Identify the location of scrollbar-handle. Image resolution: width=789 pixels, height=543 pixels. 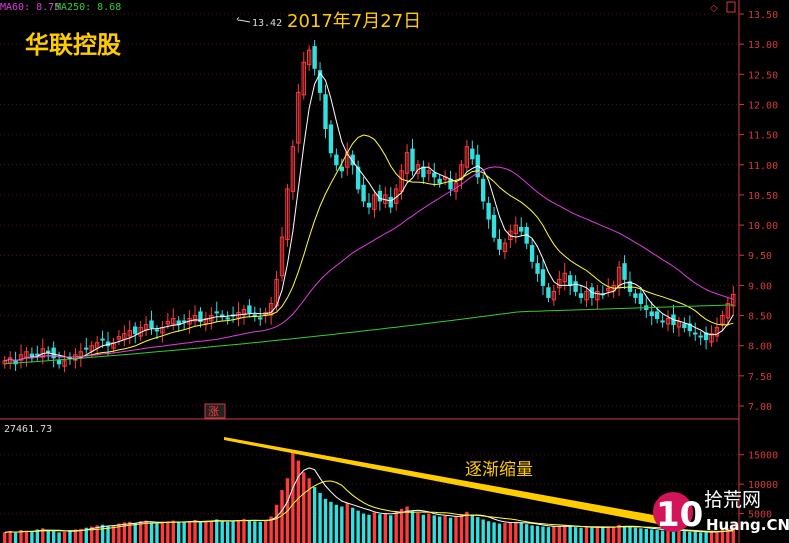
(731, 7).